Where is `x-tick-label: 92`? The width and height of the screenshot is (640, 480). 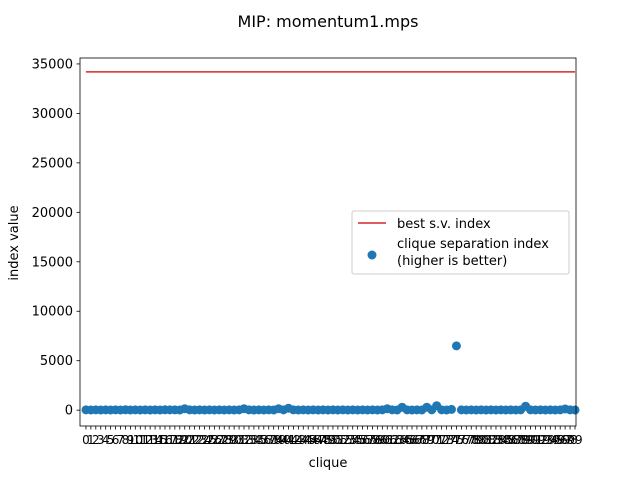 x-tick-label: 92 is located at coordinates (540, 440).